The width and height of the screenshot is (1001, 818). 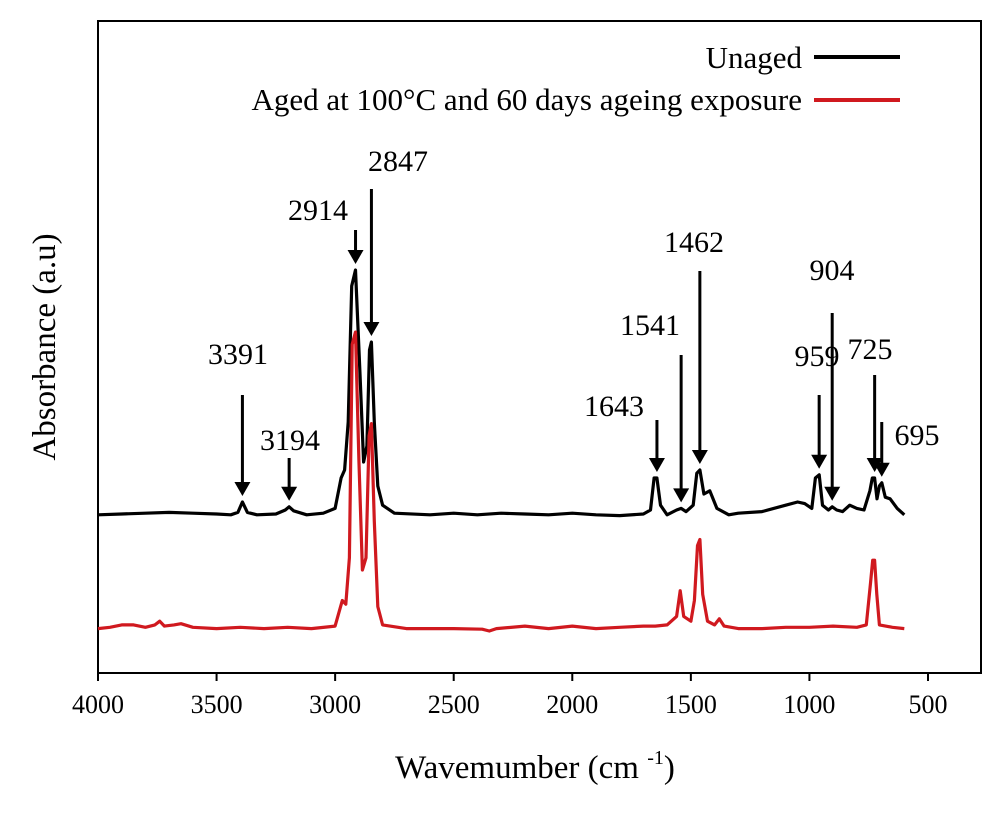 What do you see at coordinates (754, 57) in the screenshot?
I see `legend-label-unaged: Unaged` at bounding box center [754, 57].